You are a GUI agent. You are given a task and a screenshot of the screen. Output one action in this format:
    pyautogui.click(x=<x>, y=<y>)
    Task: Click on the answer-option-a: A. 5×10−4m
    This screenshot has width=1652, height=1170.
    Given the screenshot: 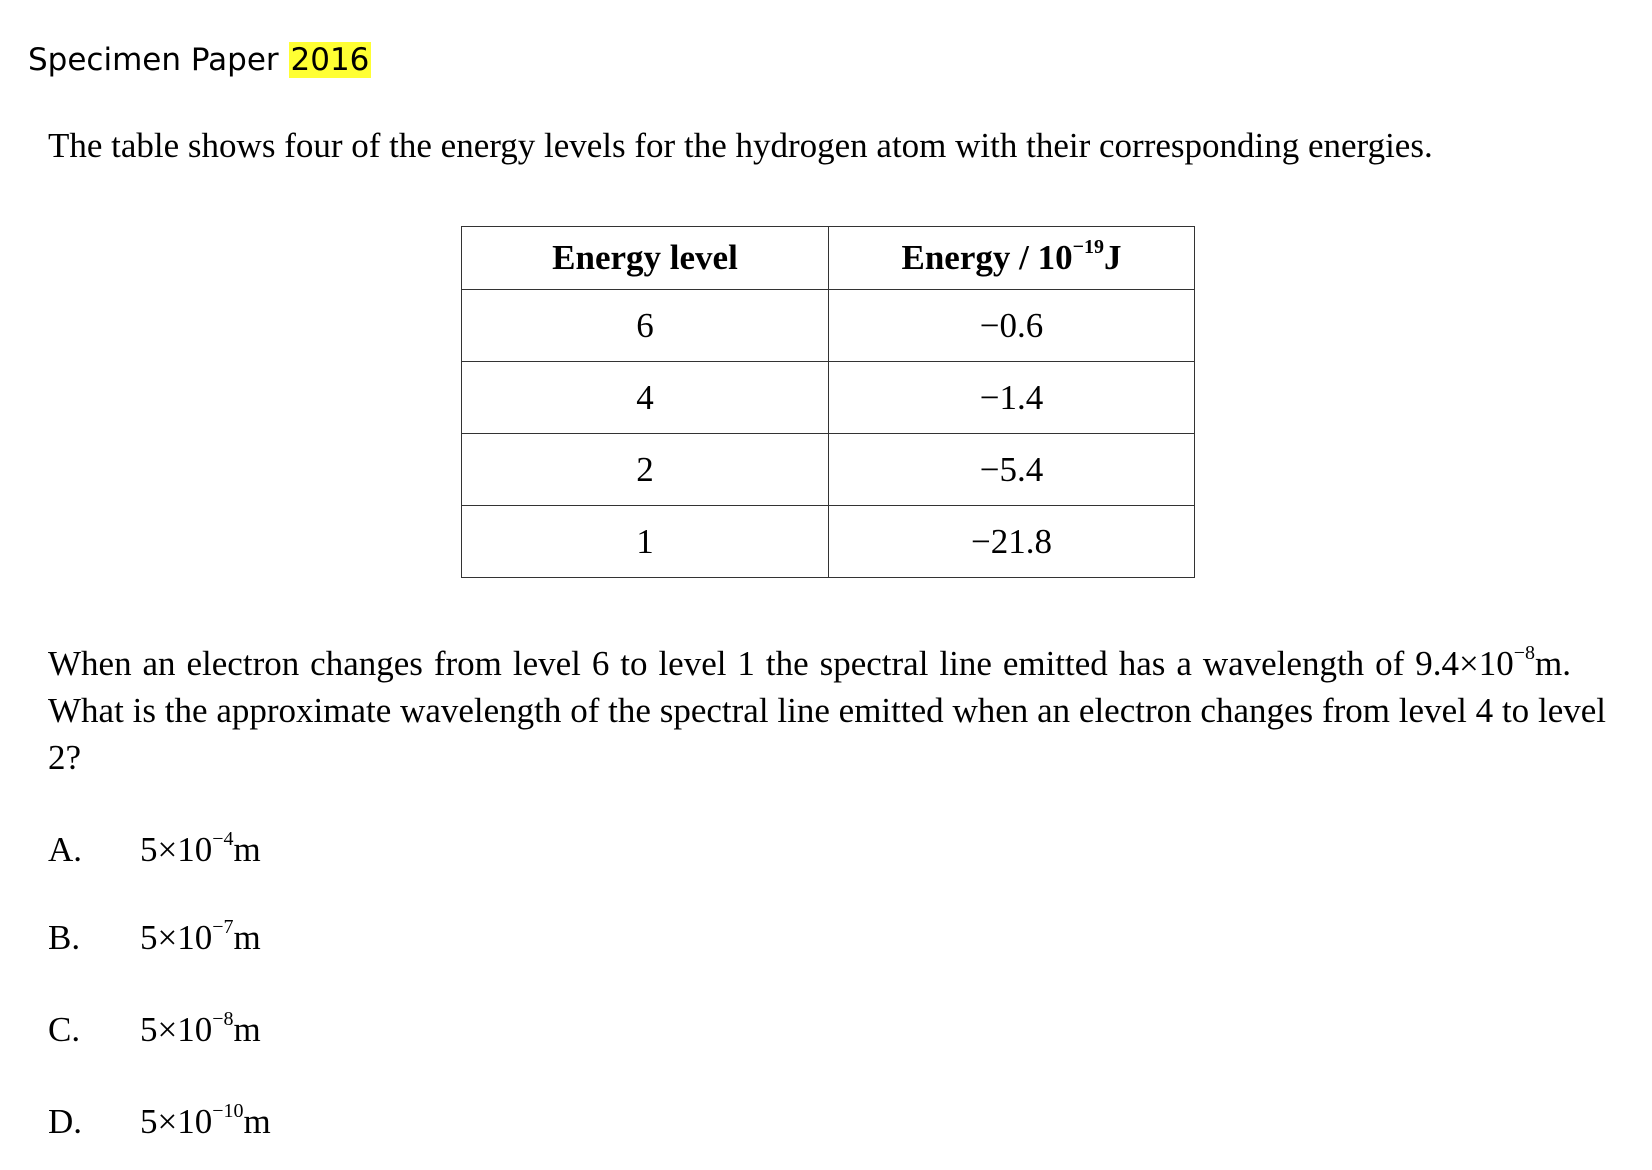 What is the action you would take?
    pyautogui.click(x=154, y=850)
    